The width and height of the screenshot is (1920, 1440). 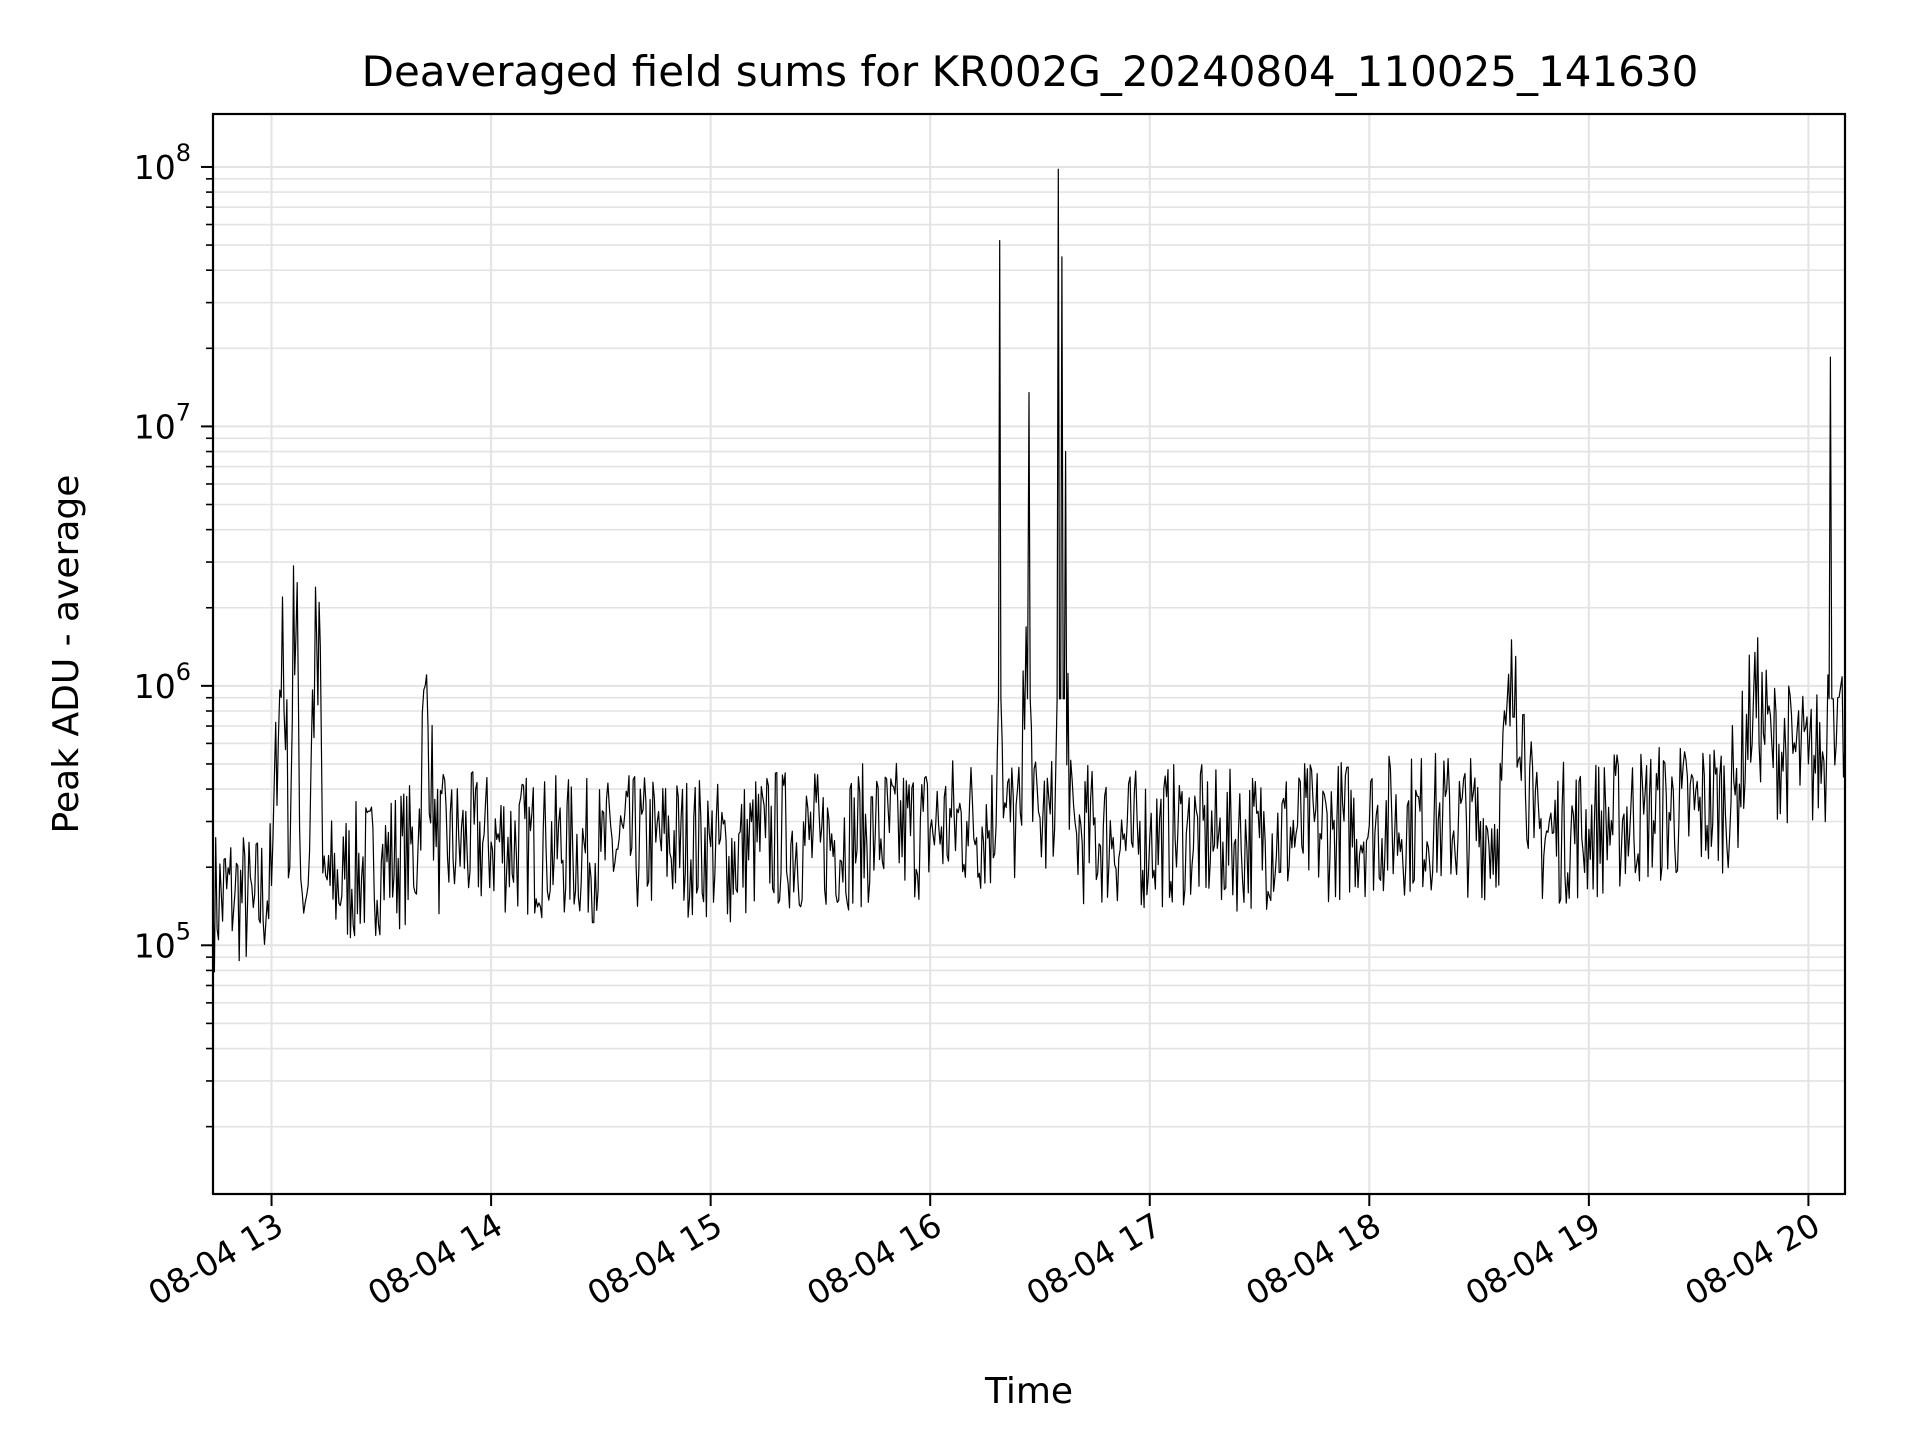 What do you see at coordinates (1094, 1259) in the screenshot?
I see `x-tick-label: 08-04 17` at bounding box center [1094, 1259].